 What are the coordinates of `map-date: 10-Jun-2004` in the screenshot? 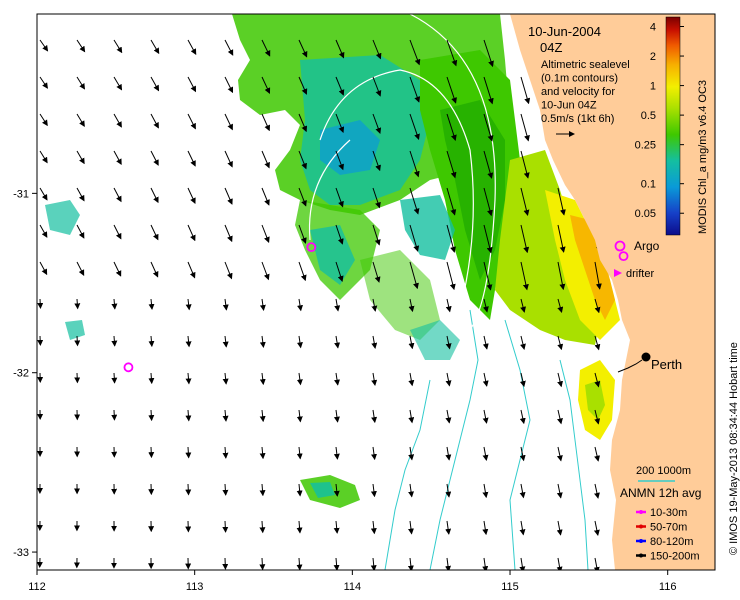 It's located at (564, 31).